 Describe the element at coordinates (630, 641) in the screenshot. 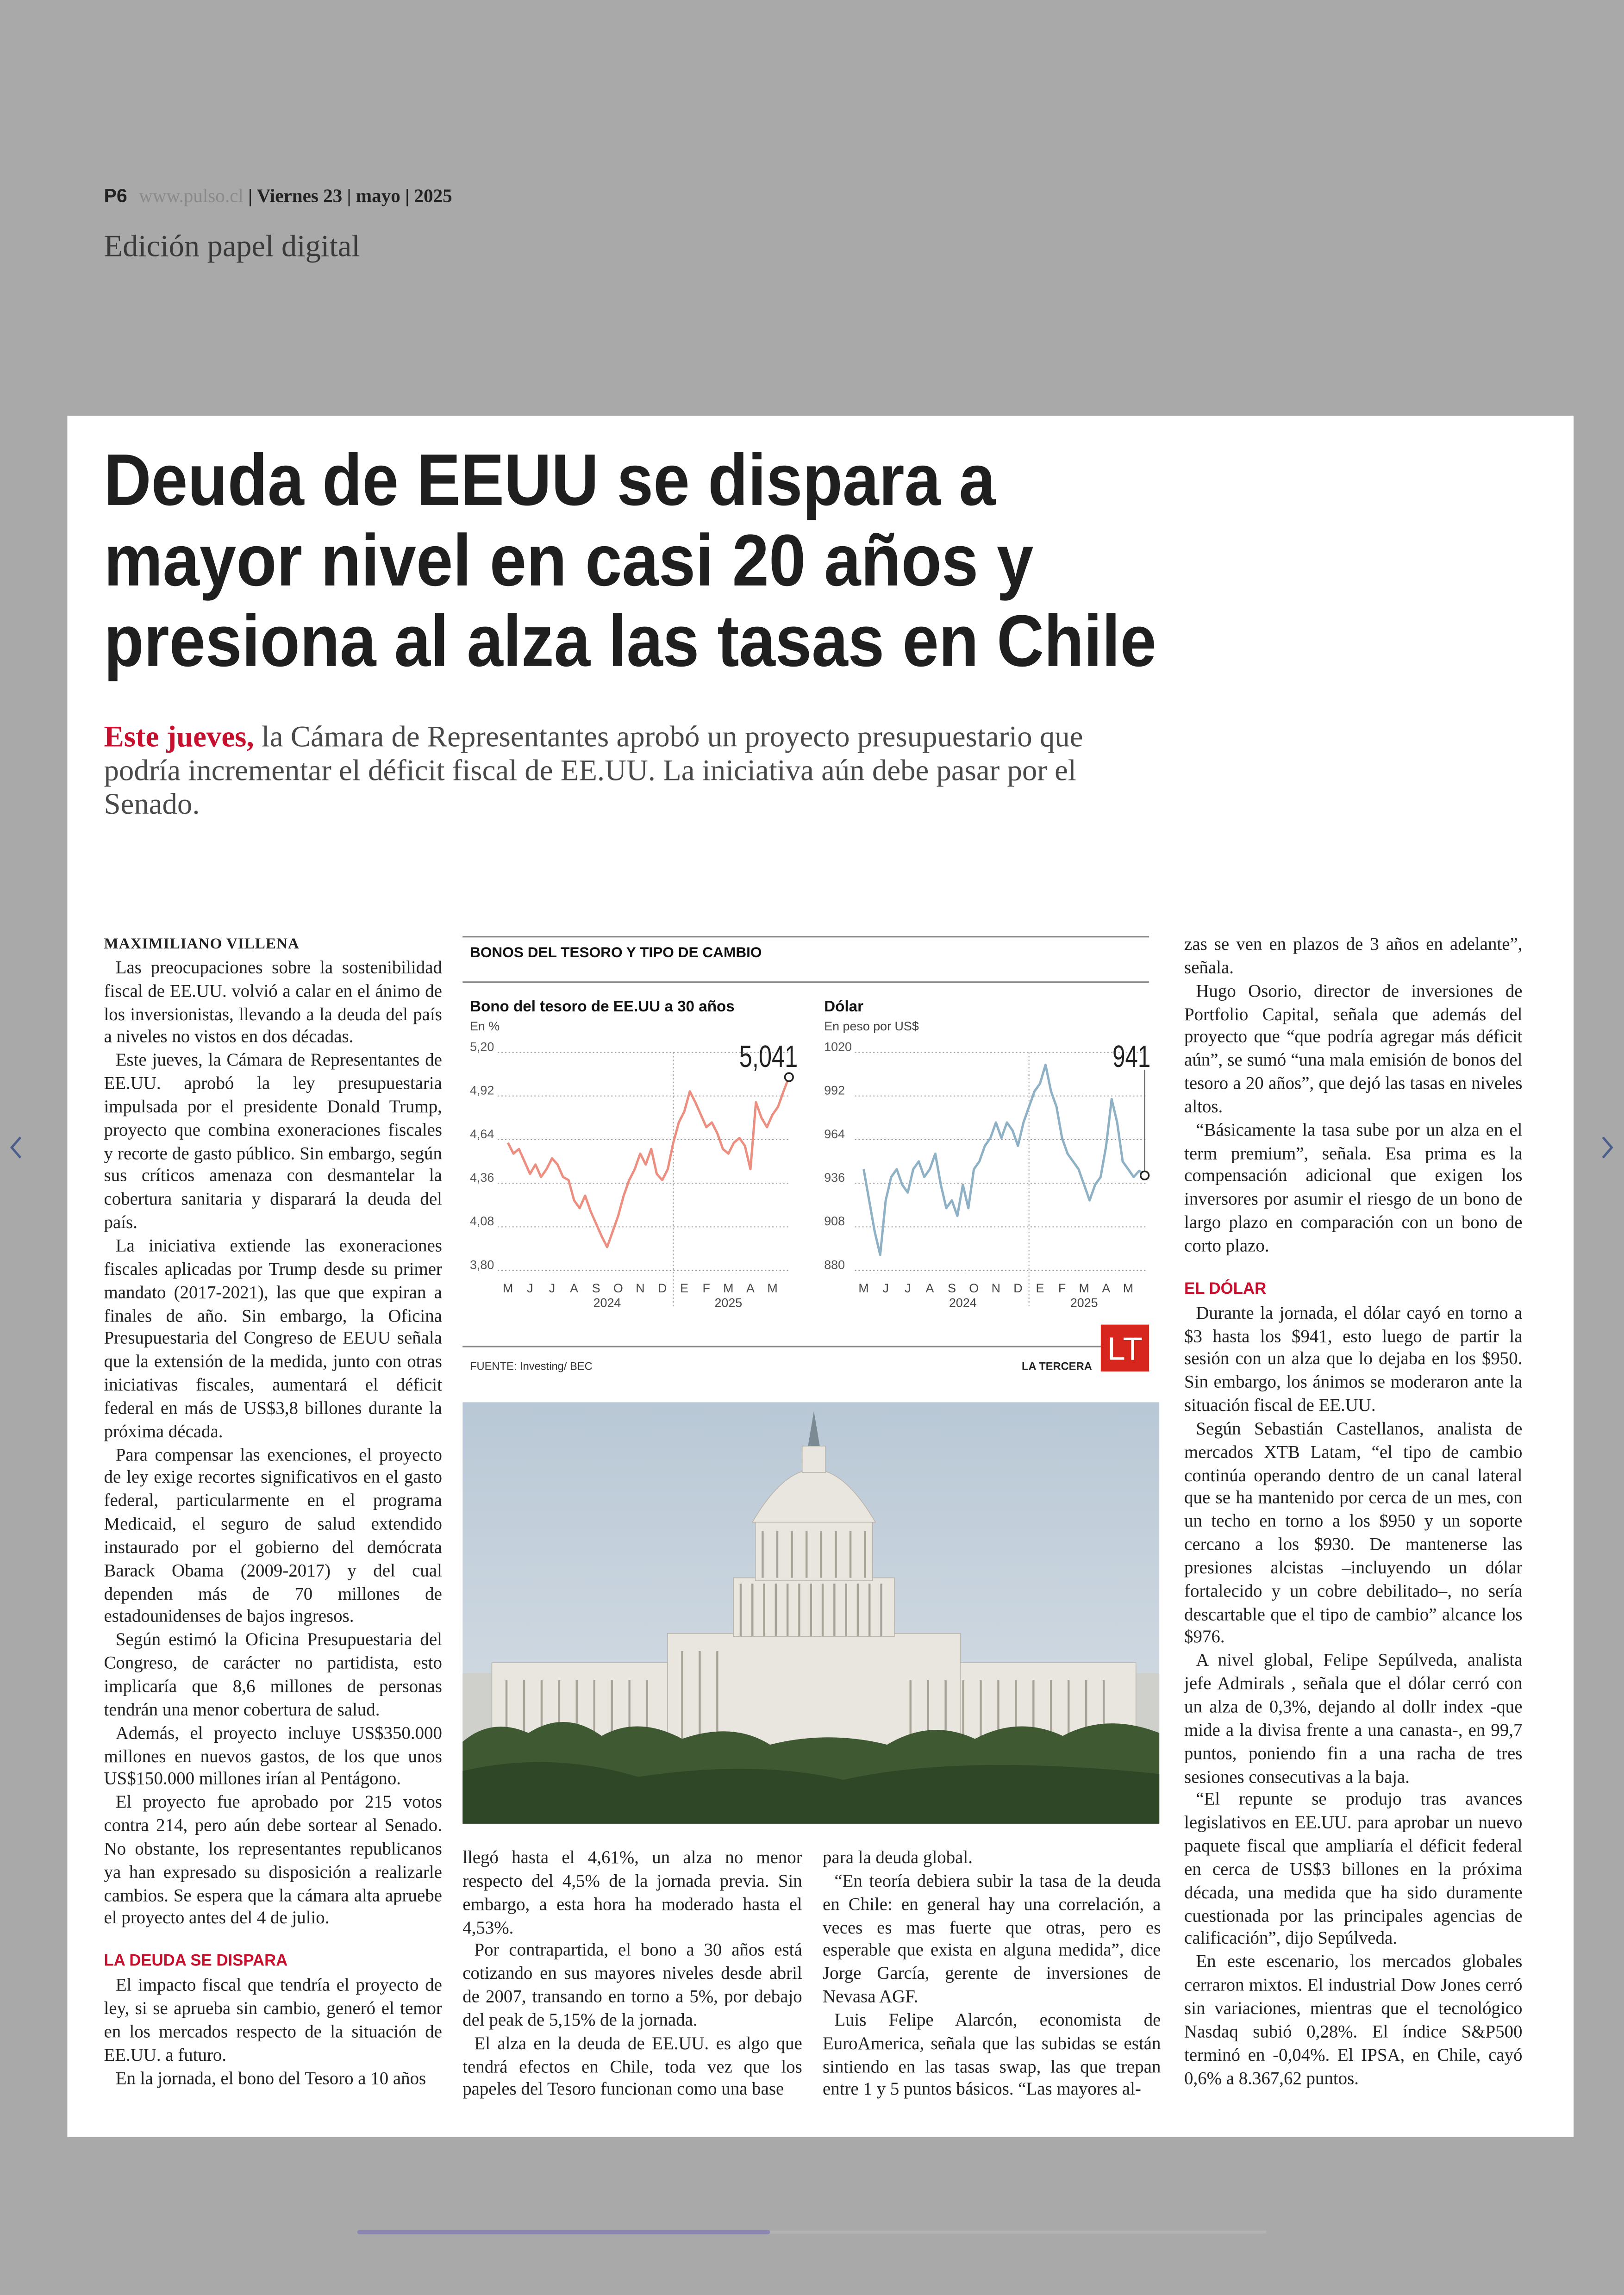

I see `headline-line: presiona al alza las tasas en Chile` at that location.